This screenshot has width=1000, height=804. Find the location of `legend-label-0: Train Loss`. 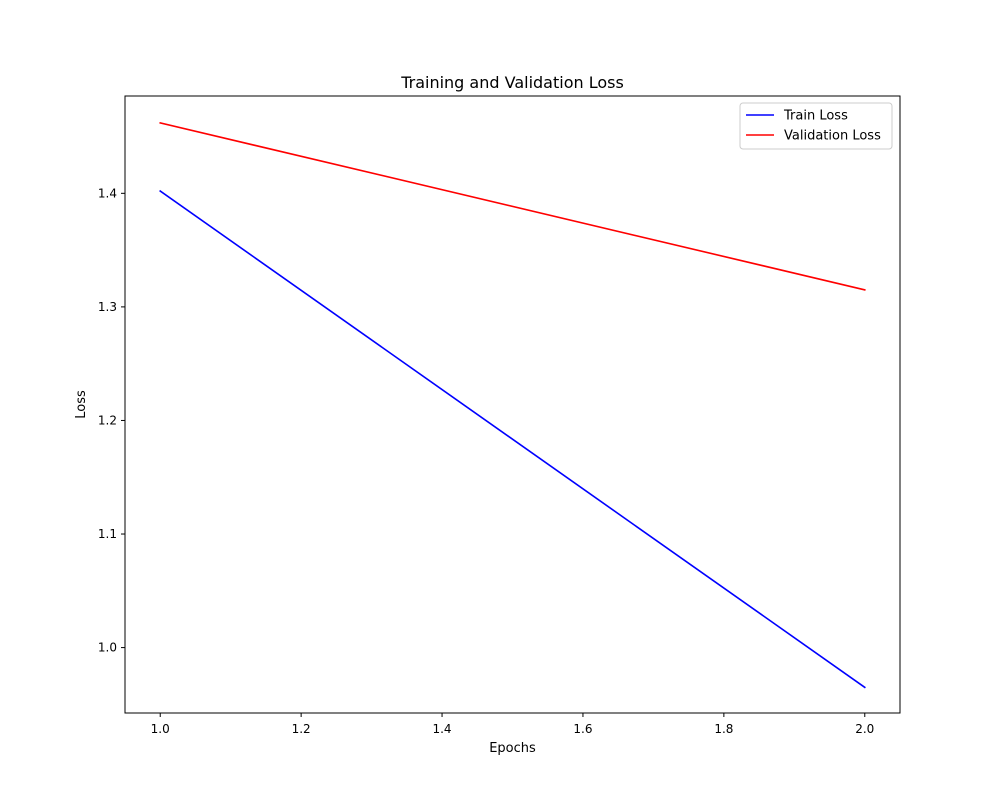

legend-label-0: Train Loss is located at coordinates (815, 116).